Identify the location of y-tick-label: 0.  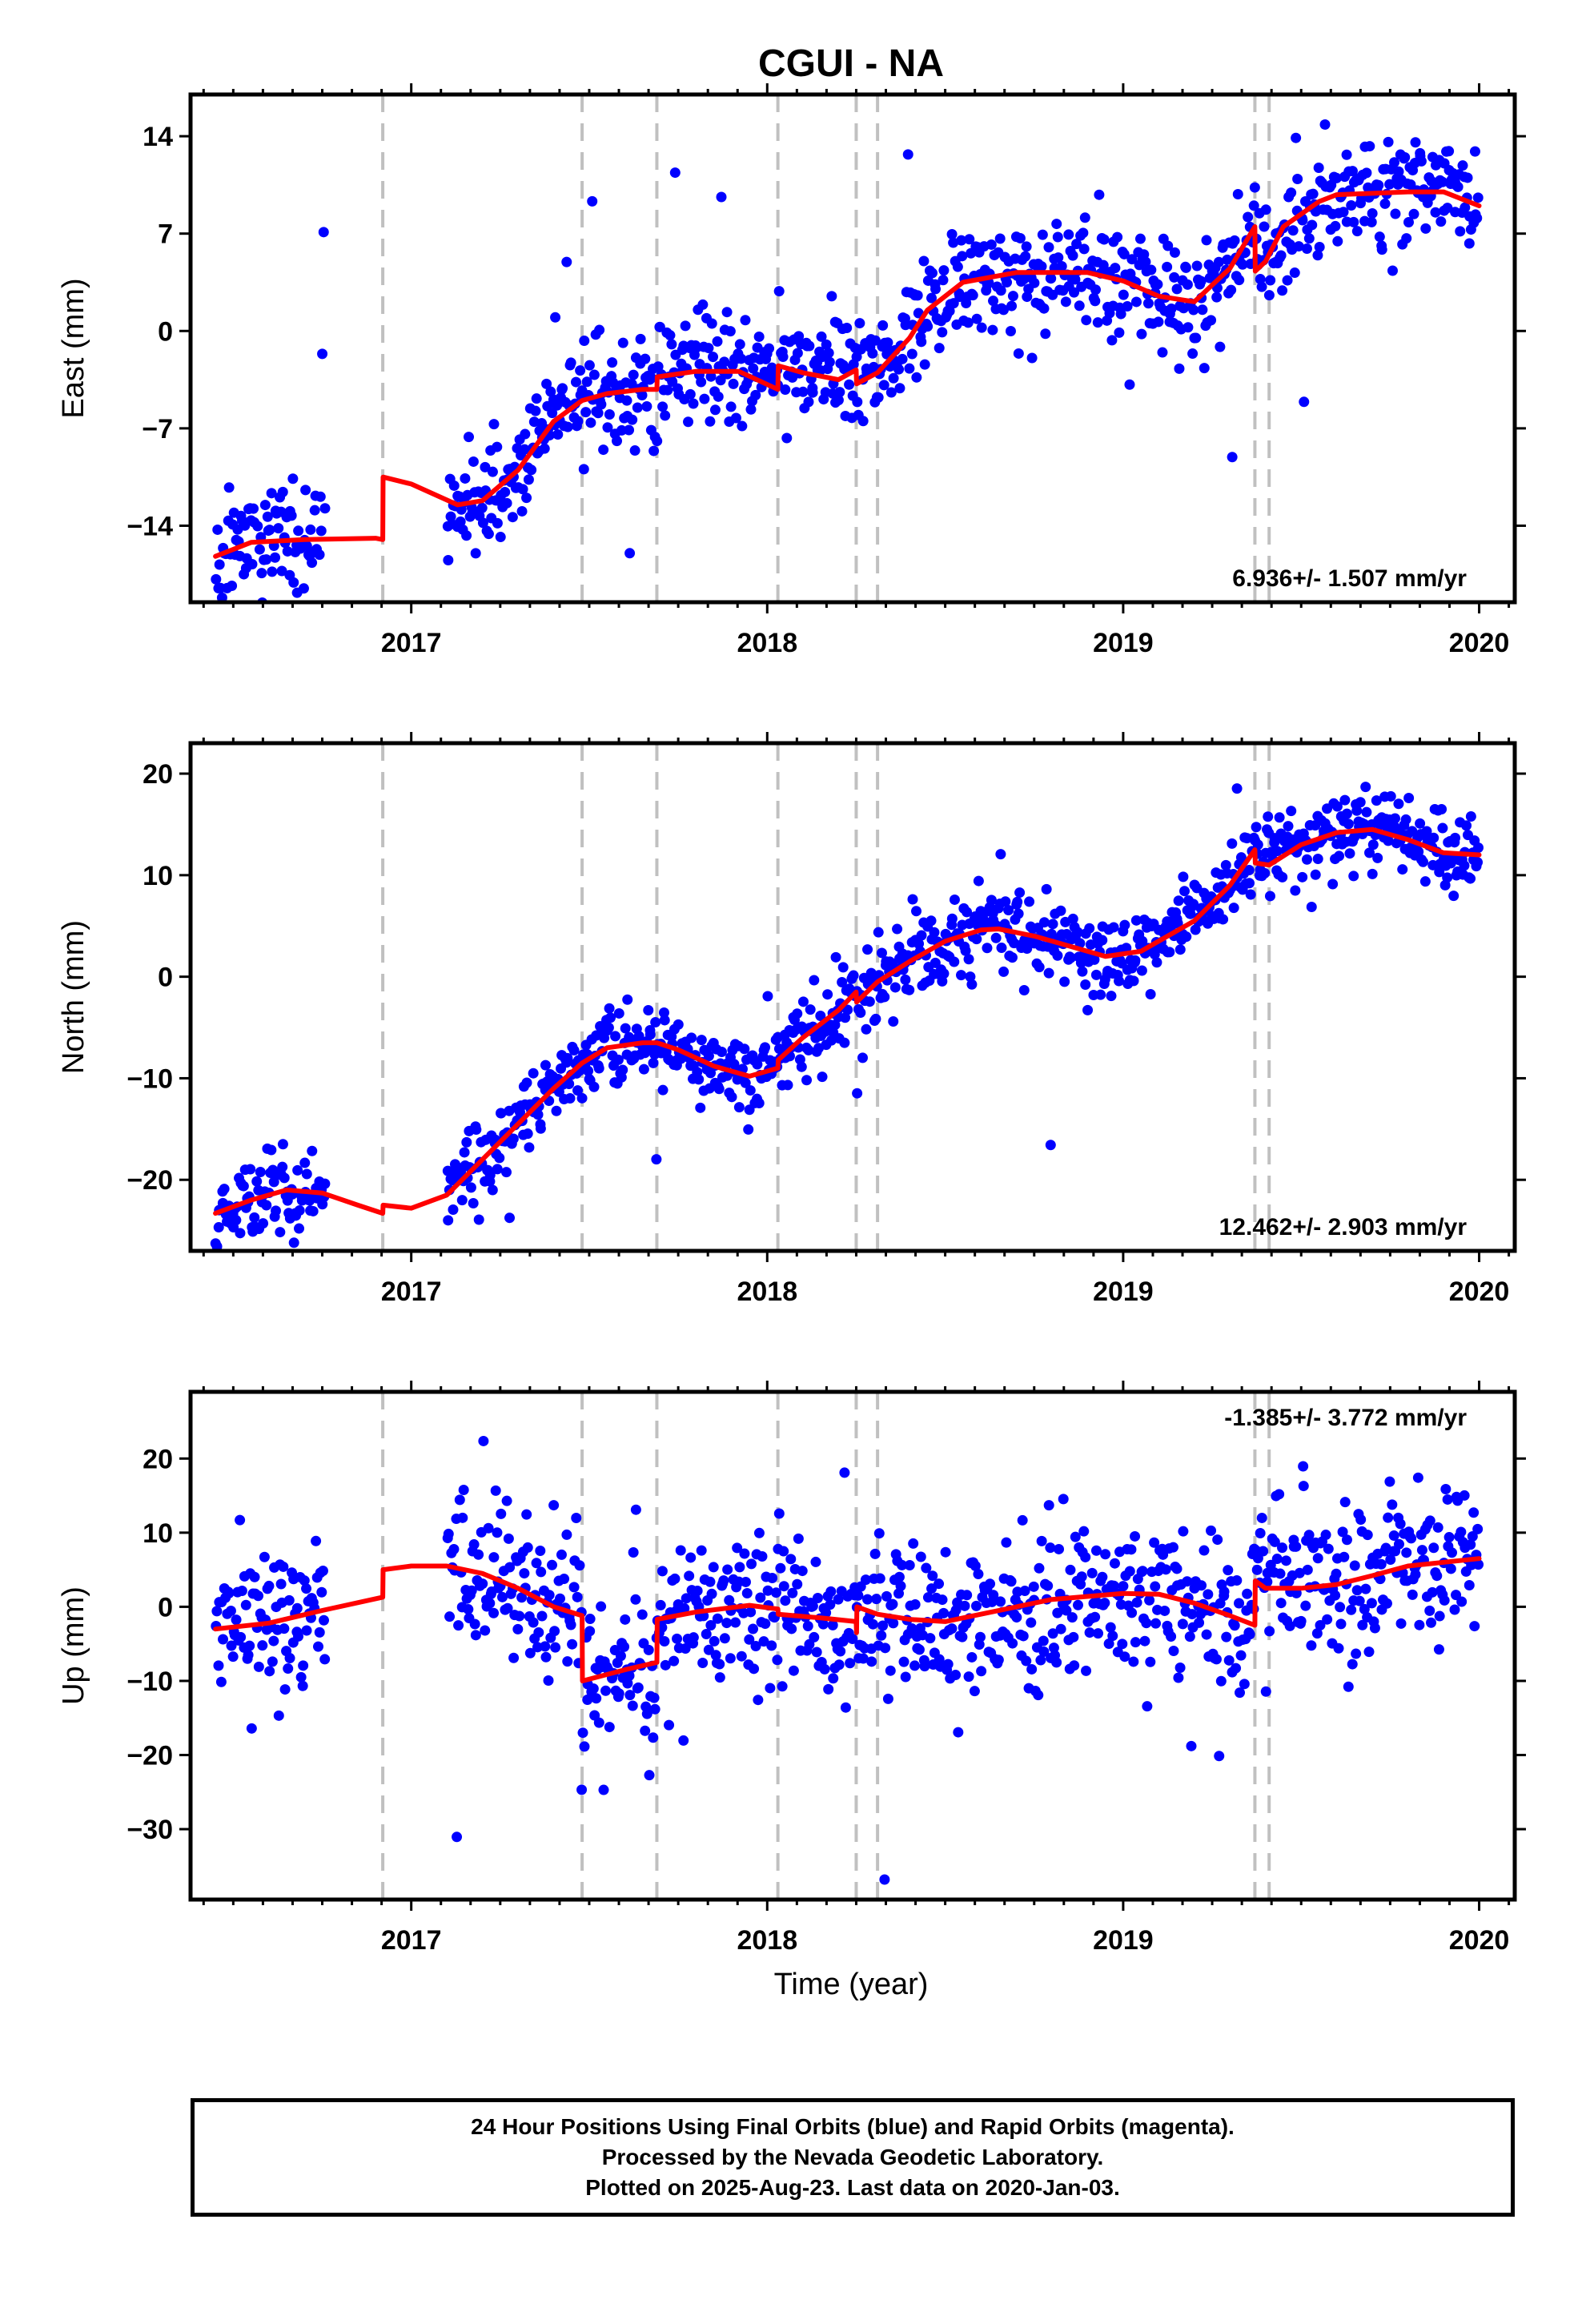
(165, 1607).